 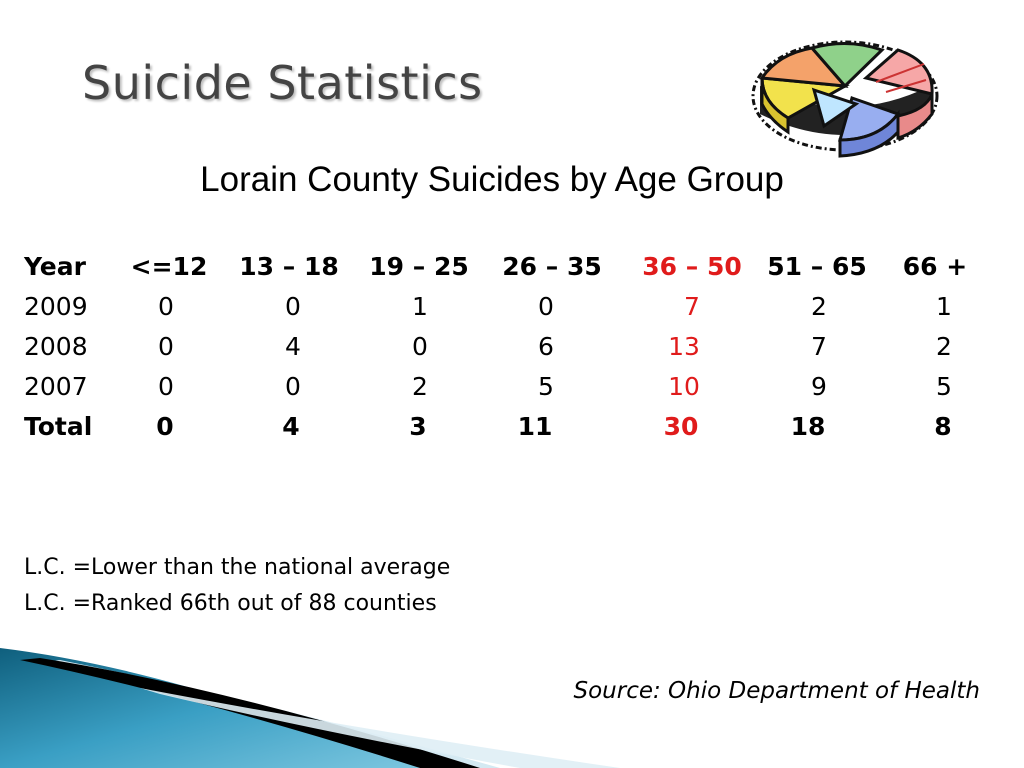 What do you see at coordinates (55, 266) in the screenshot?
I see `column-header: Year` at bounding box center [55, 266].